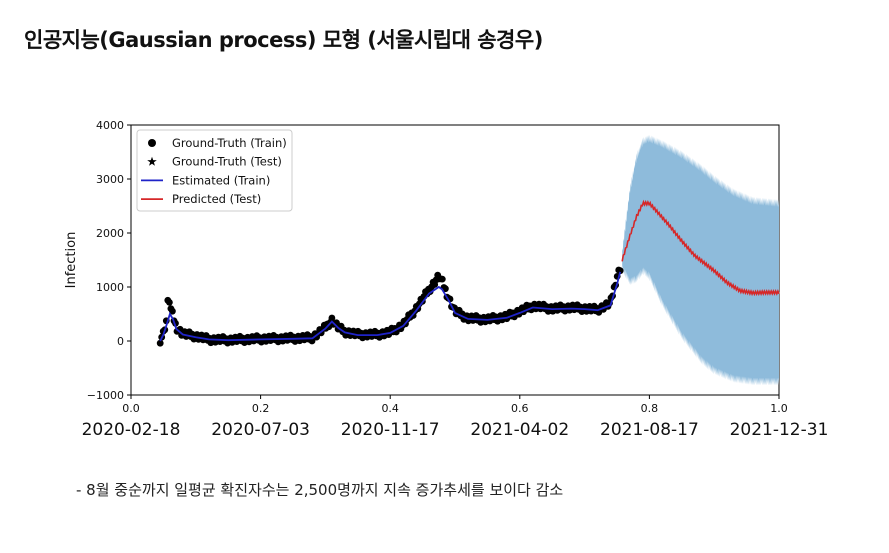  I want to click on estimated-line, so click(390, 306).